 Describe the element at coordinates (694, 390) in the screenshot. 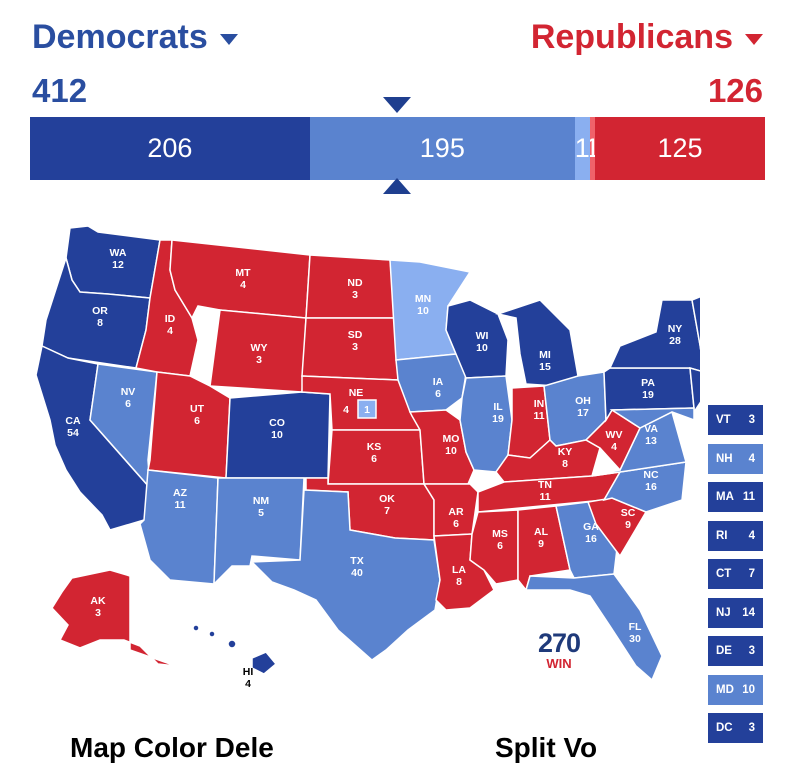

I see `state-nj-shape` at that location.